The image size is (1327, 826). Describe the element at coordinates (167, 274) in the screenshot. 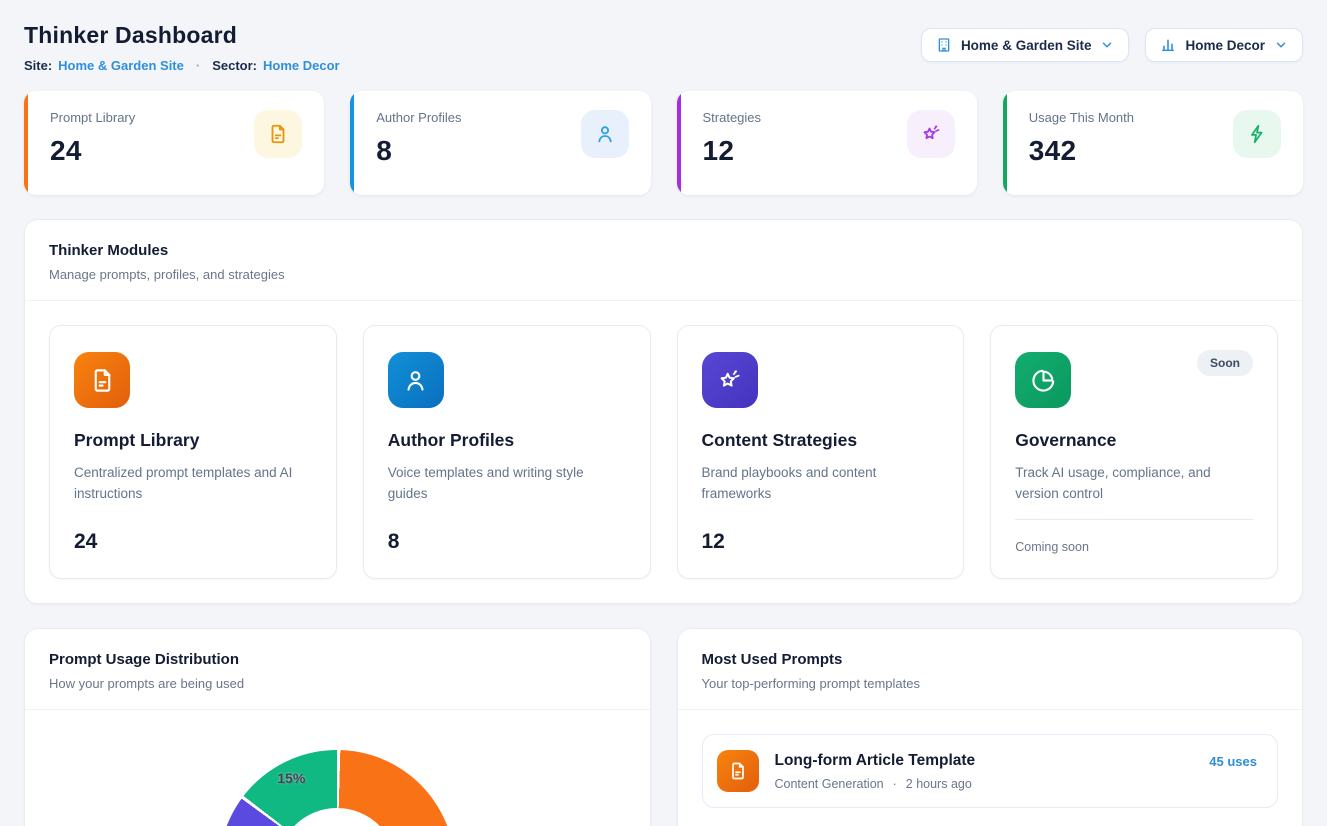

I see `modules-panel-subtitle: Manage prompts, profiles, and strategies` at that location.